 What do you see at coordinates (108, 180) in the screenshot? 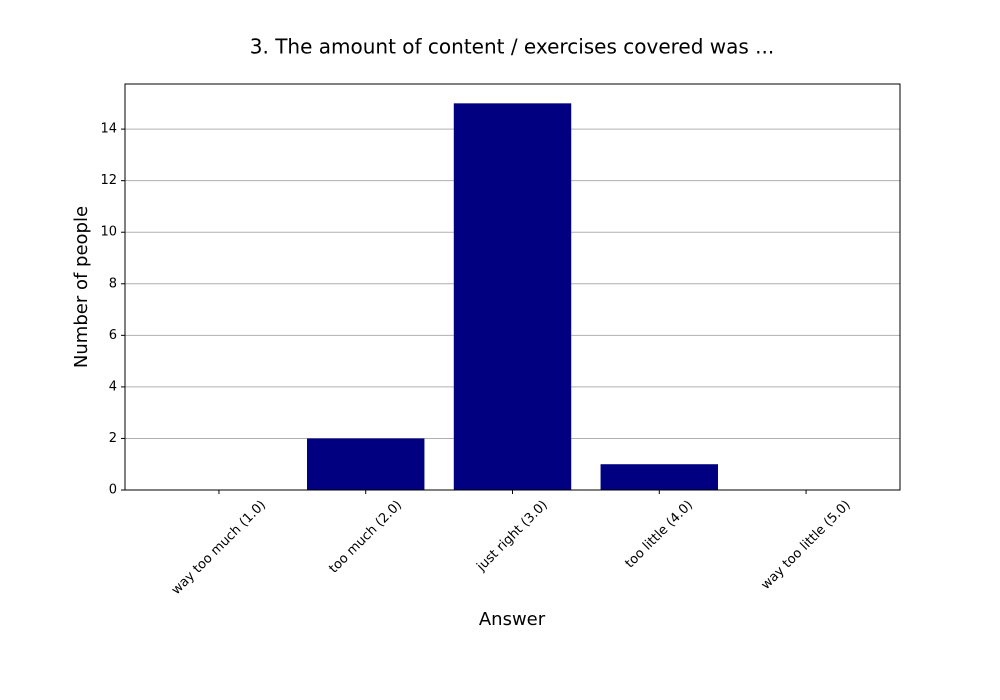
I see `y-tick-label: 12` at bounding box center [108, 180].